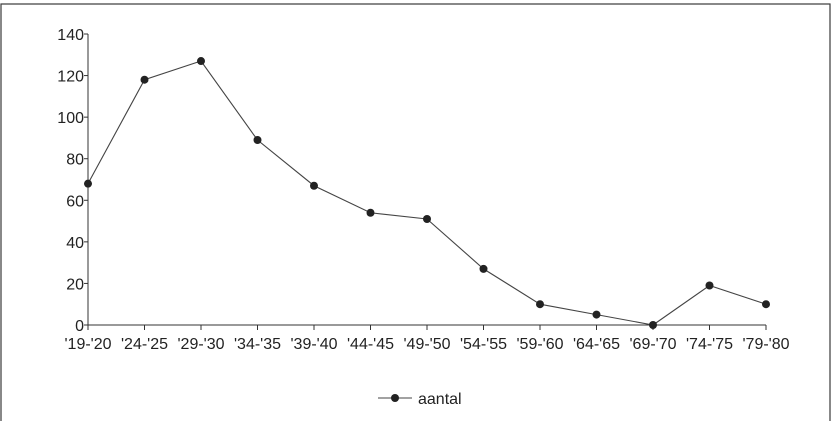  I want to click on y-tick-label: 60, so click(75, 201).